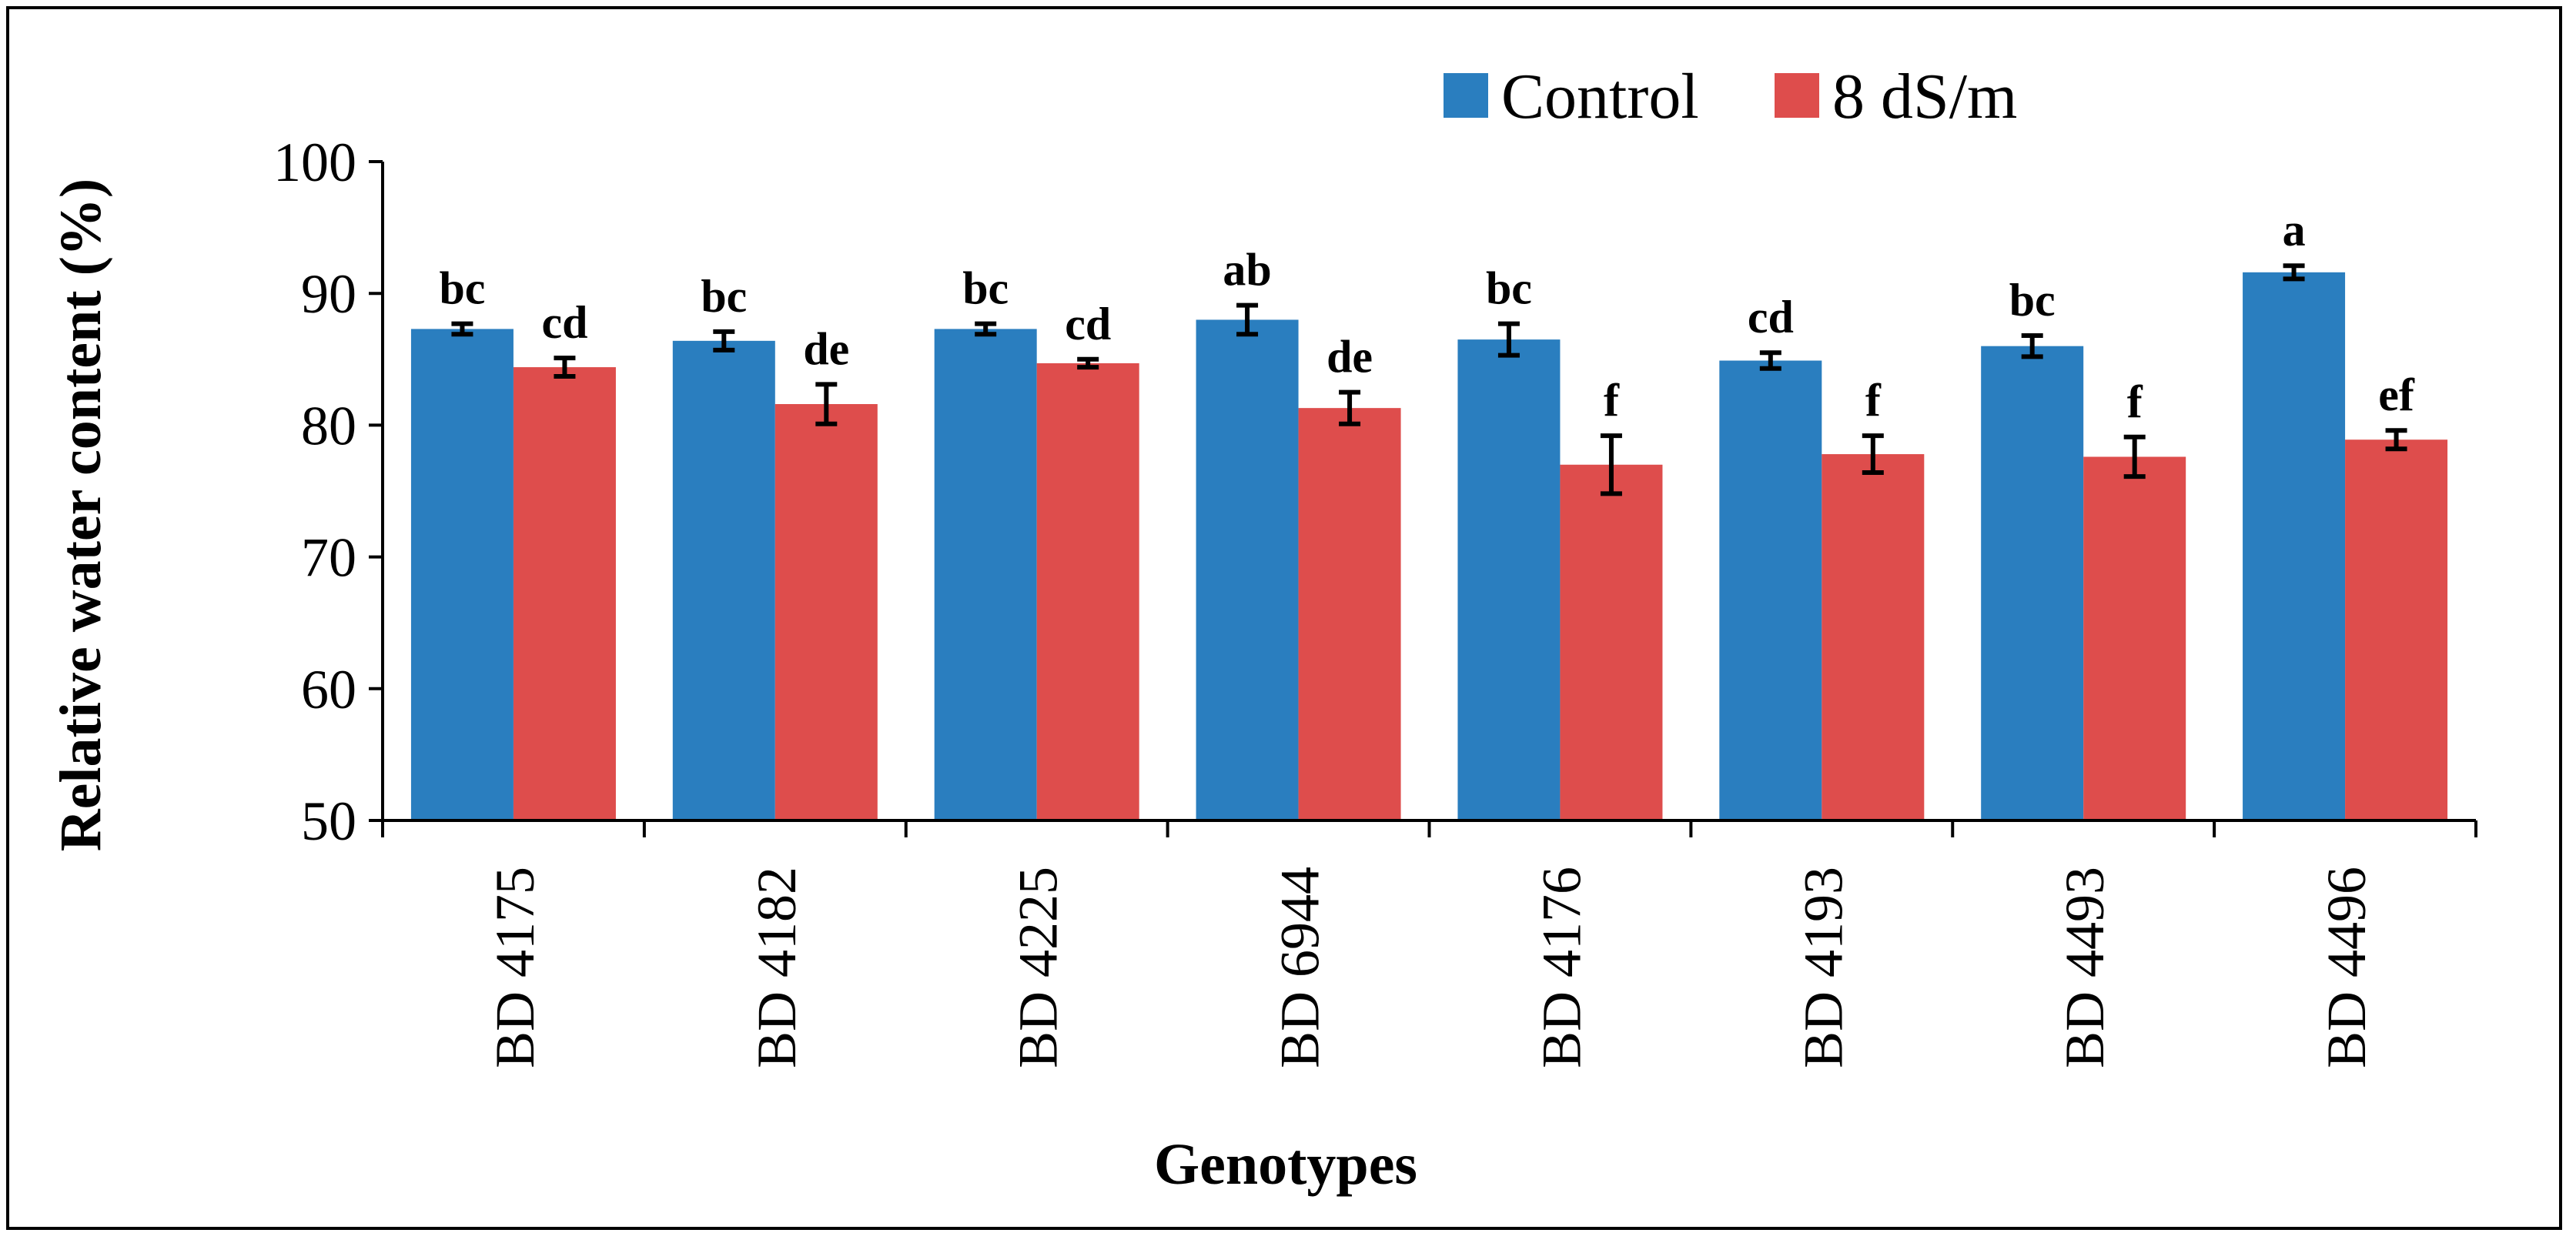 This screenshot has width=2576, height=1243. What do you see at coordinates (462, 288) in the screenshot?
I see `significance-label-control-bd-4175: bc` at bounding box center [462, 288].